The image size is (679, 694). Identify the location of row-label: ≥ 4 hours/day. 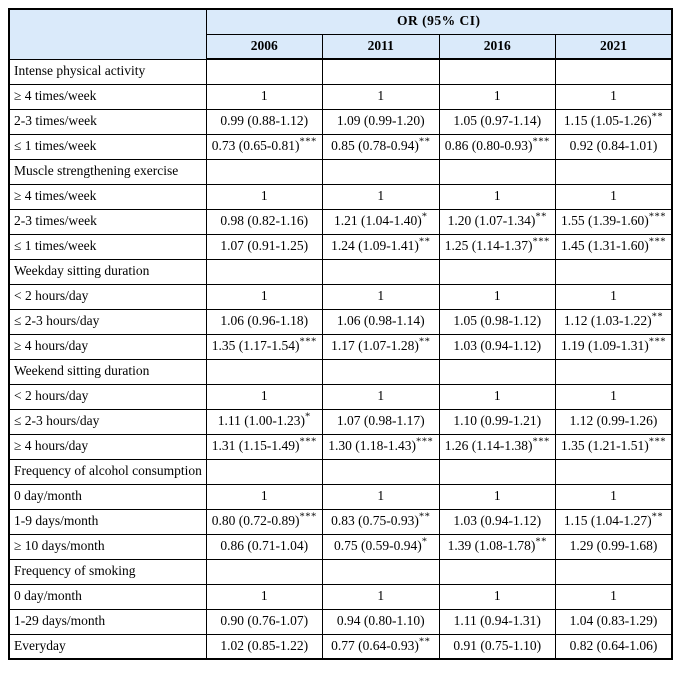
(107, 446).